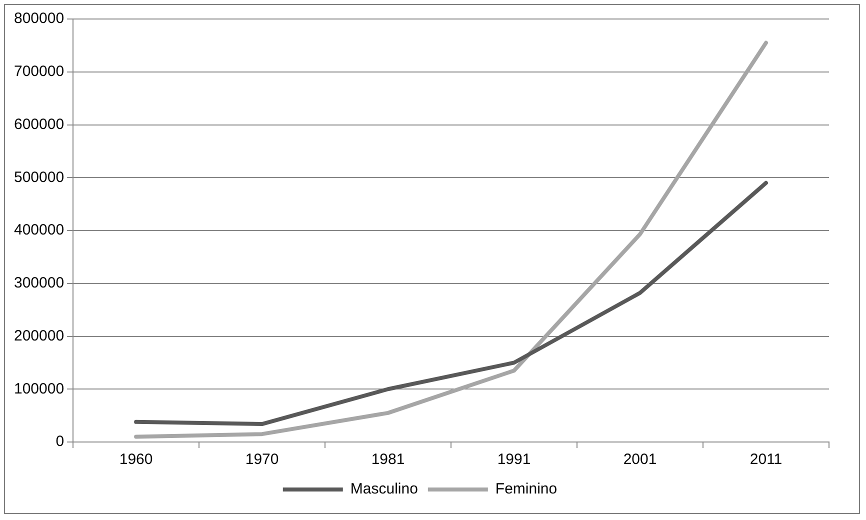 The width and height of the screenshot is (866, 520). Describe the element at coordinates (39, 19) in the screenshot. I see `y-tick-label: 800000` at that location.